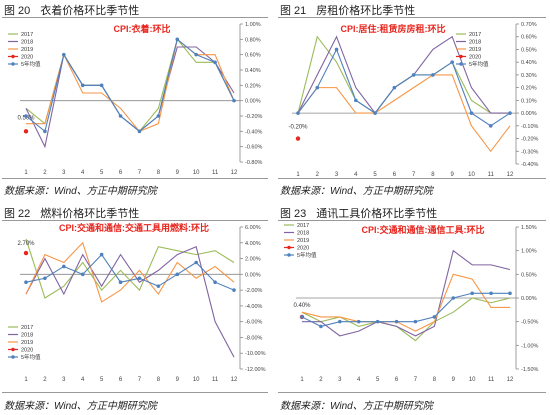 The width and height of the screenshot is (550, 415). What do you see at coordinates (303, 241) in the screenshot?
I see `legend-label: 2019` at bounding box center [303, 241].